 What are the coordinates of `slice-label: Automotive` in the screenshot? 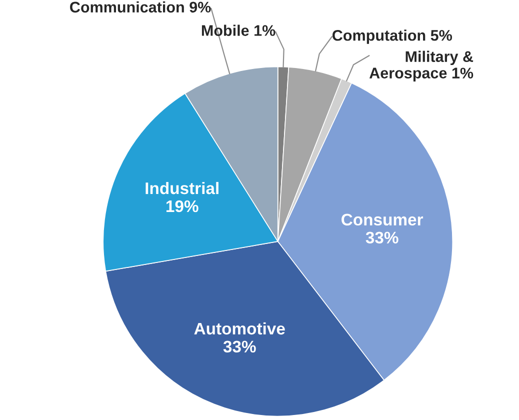 It's located at (239, 328).